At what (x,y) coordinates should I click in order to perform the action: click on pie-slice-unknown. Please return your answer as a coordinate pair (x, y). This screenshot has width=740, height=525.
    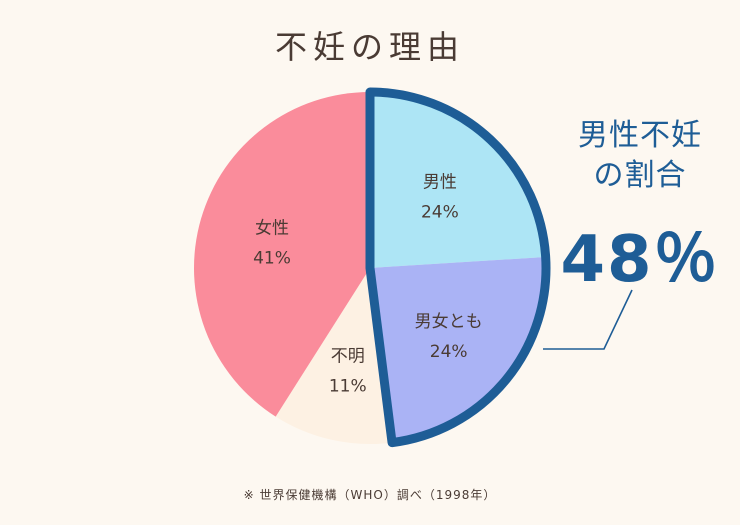
    Looking at the image, I should click on (334, 356).